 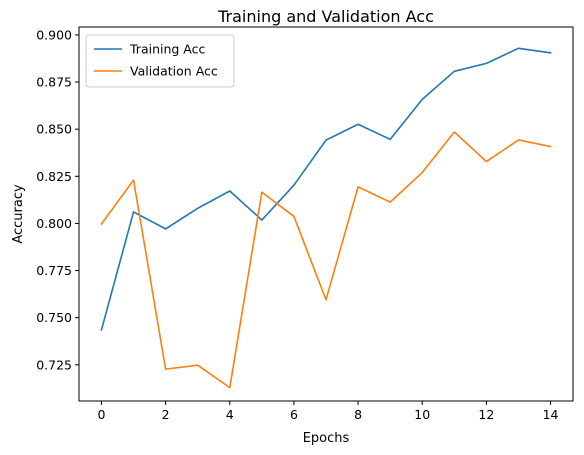 I want to click on y-tick-label: 0.775, so click(x=54, y=270).